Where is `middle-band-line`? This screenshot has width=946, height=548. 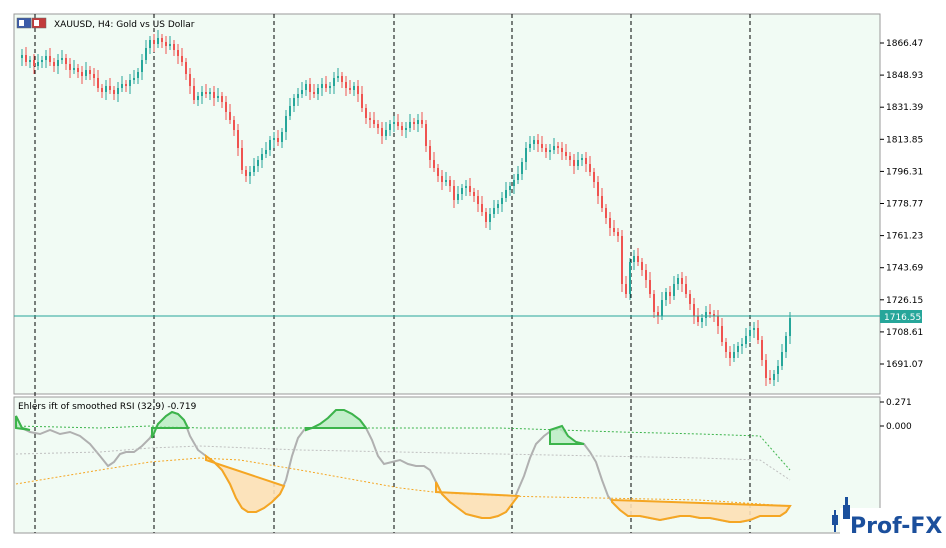 middle-band-line is located at coordinates (403, 463).